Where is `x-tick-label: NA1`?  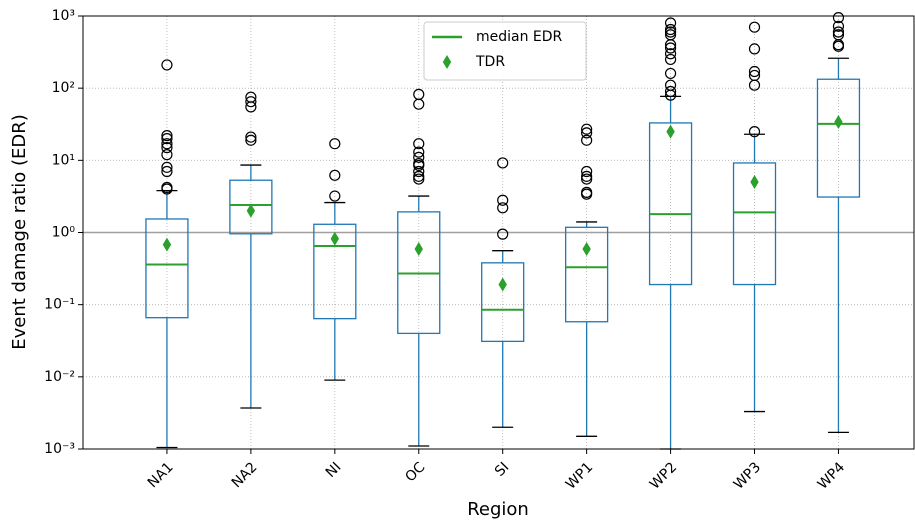 x-tick-label: NA1 is located at coordinates (161, 475).